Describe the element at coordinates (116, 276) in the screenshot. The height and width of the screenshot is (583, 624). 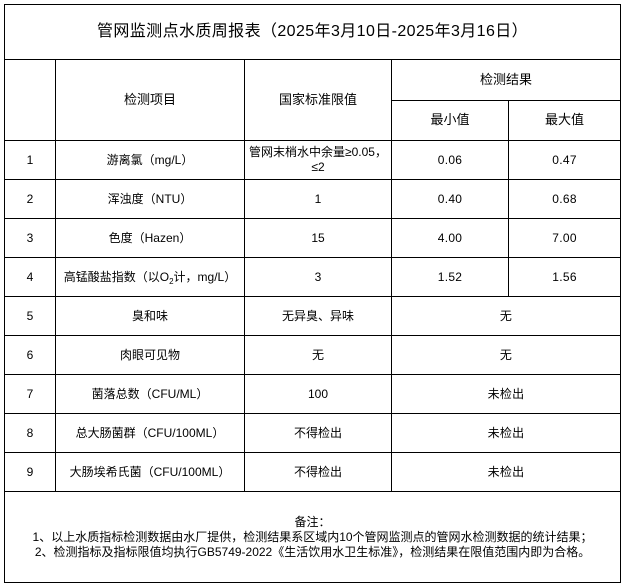
I see `row-item-text: 高锰酸盐指数（以O` at that location.